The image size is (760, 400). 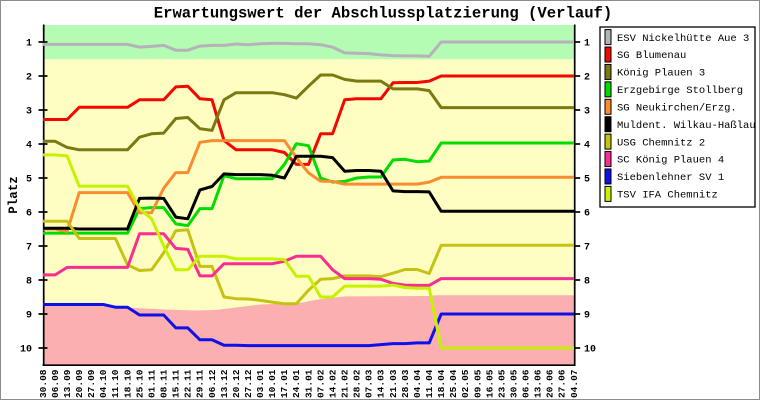 I want to click on svg-text: 28.03, so click(x=405, y=383).